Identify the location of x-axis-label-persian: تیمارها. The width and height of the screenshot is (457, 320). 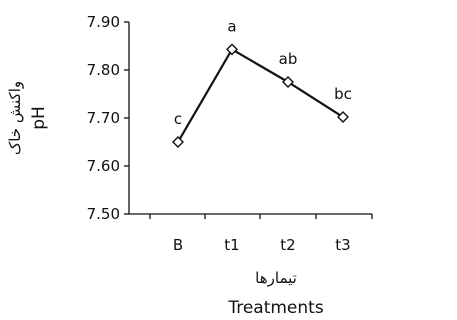
(276, 278).